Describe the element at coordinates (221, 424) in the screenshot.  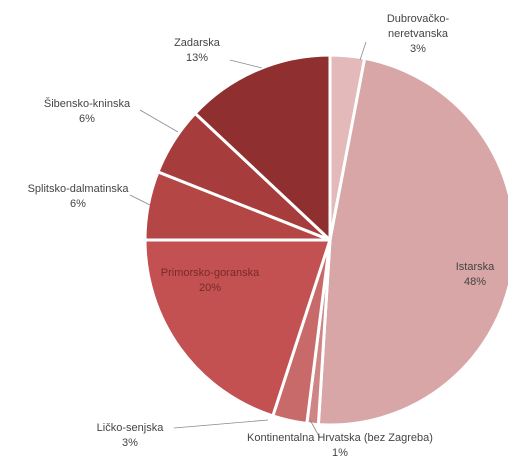
I see `leader-line-licko-senjska` at that location.